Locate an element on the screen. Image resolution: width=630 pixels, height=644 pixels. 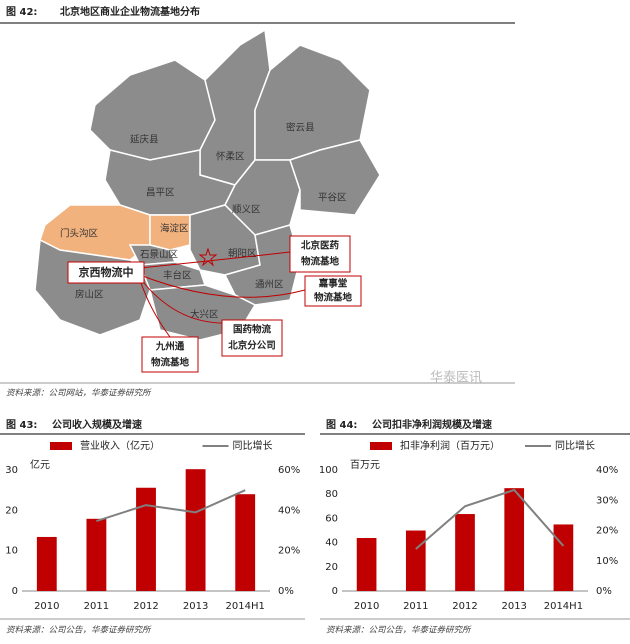
district-label: 石景山区 is located at coordinates (159, 255).